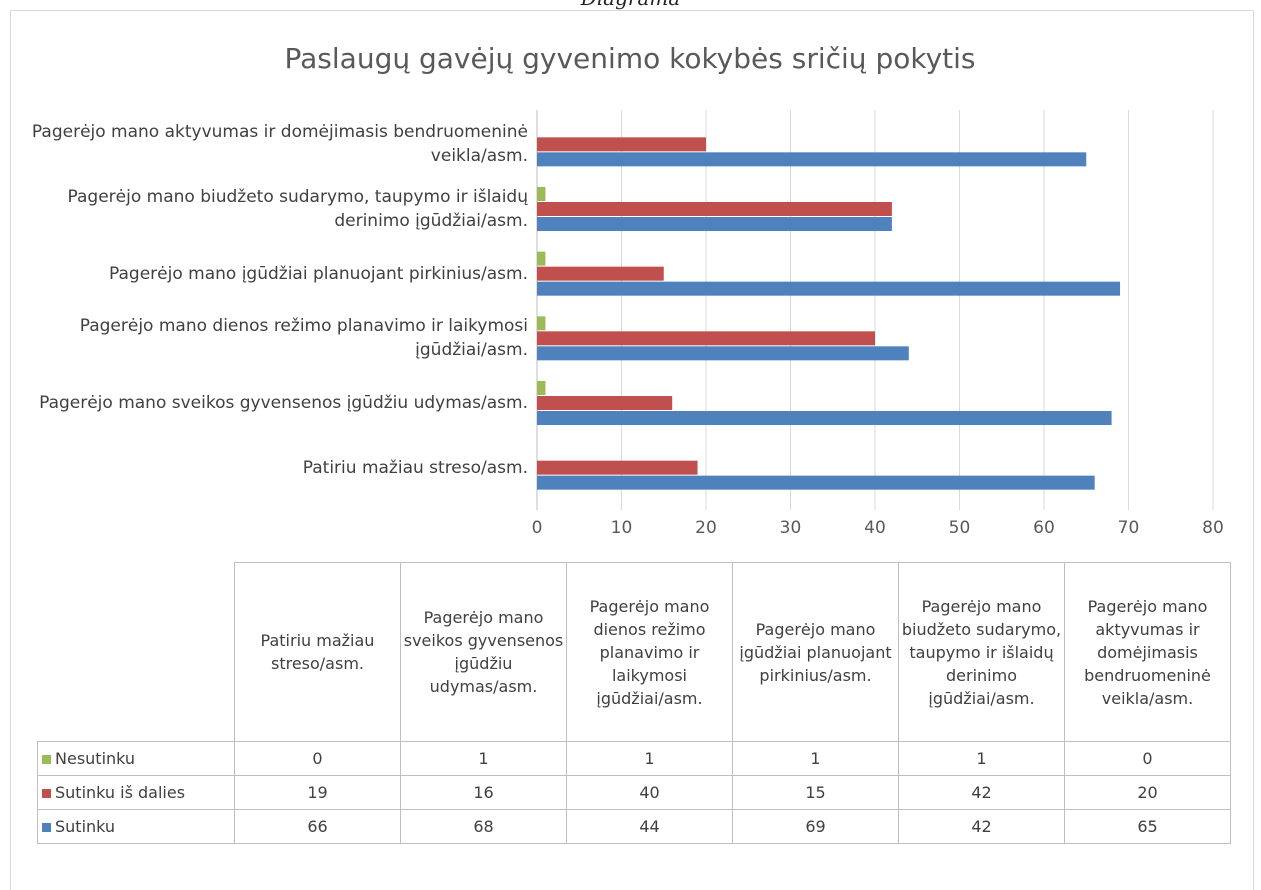  I want to click on table-cell: 65, so click(1147, 826).